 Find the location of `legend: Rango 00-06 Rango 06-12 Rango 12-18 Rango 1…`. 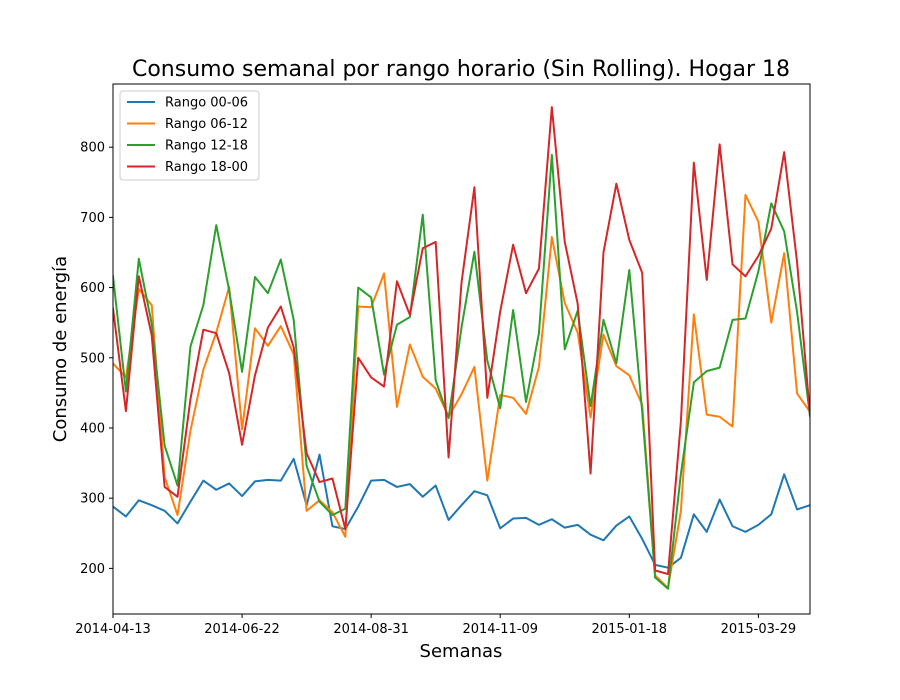

legend: Rango 00-06 Rango 06-12 Rango 12-18 Rango 1… is located at coordinates (189, 135).